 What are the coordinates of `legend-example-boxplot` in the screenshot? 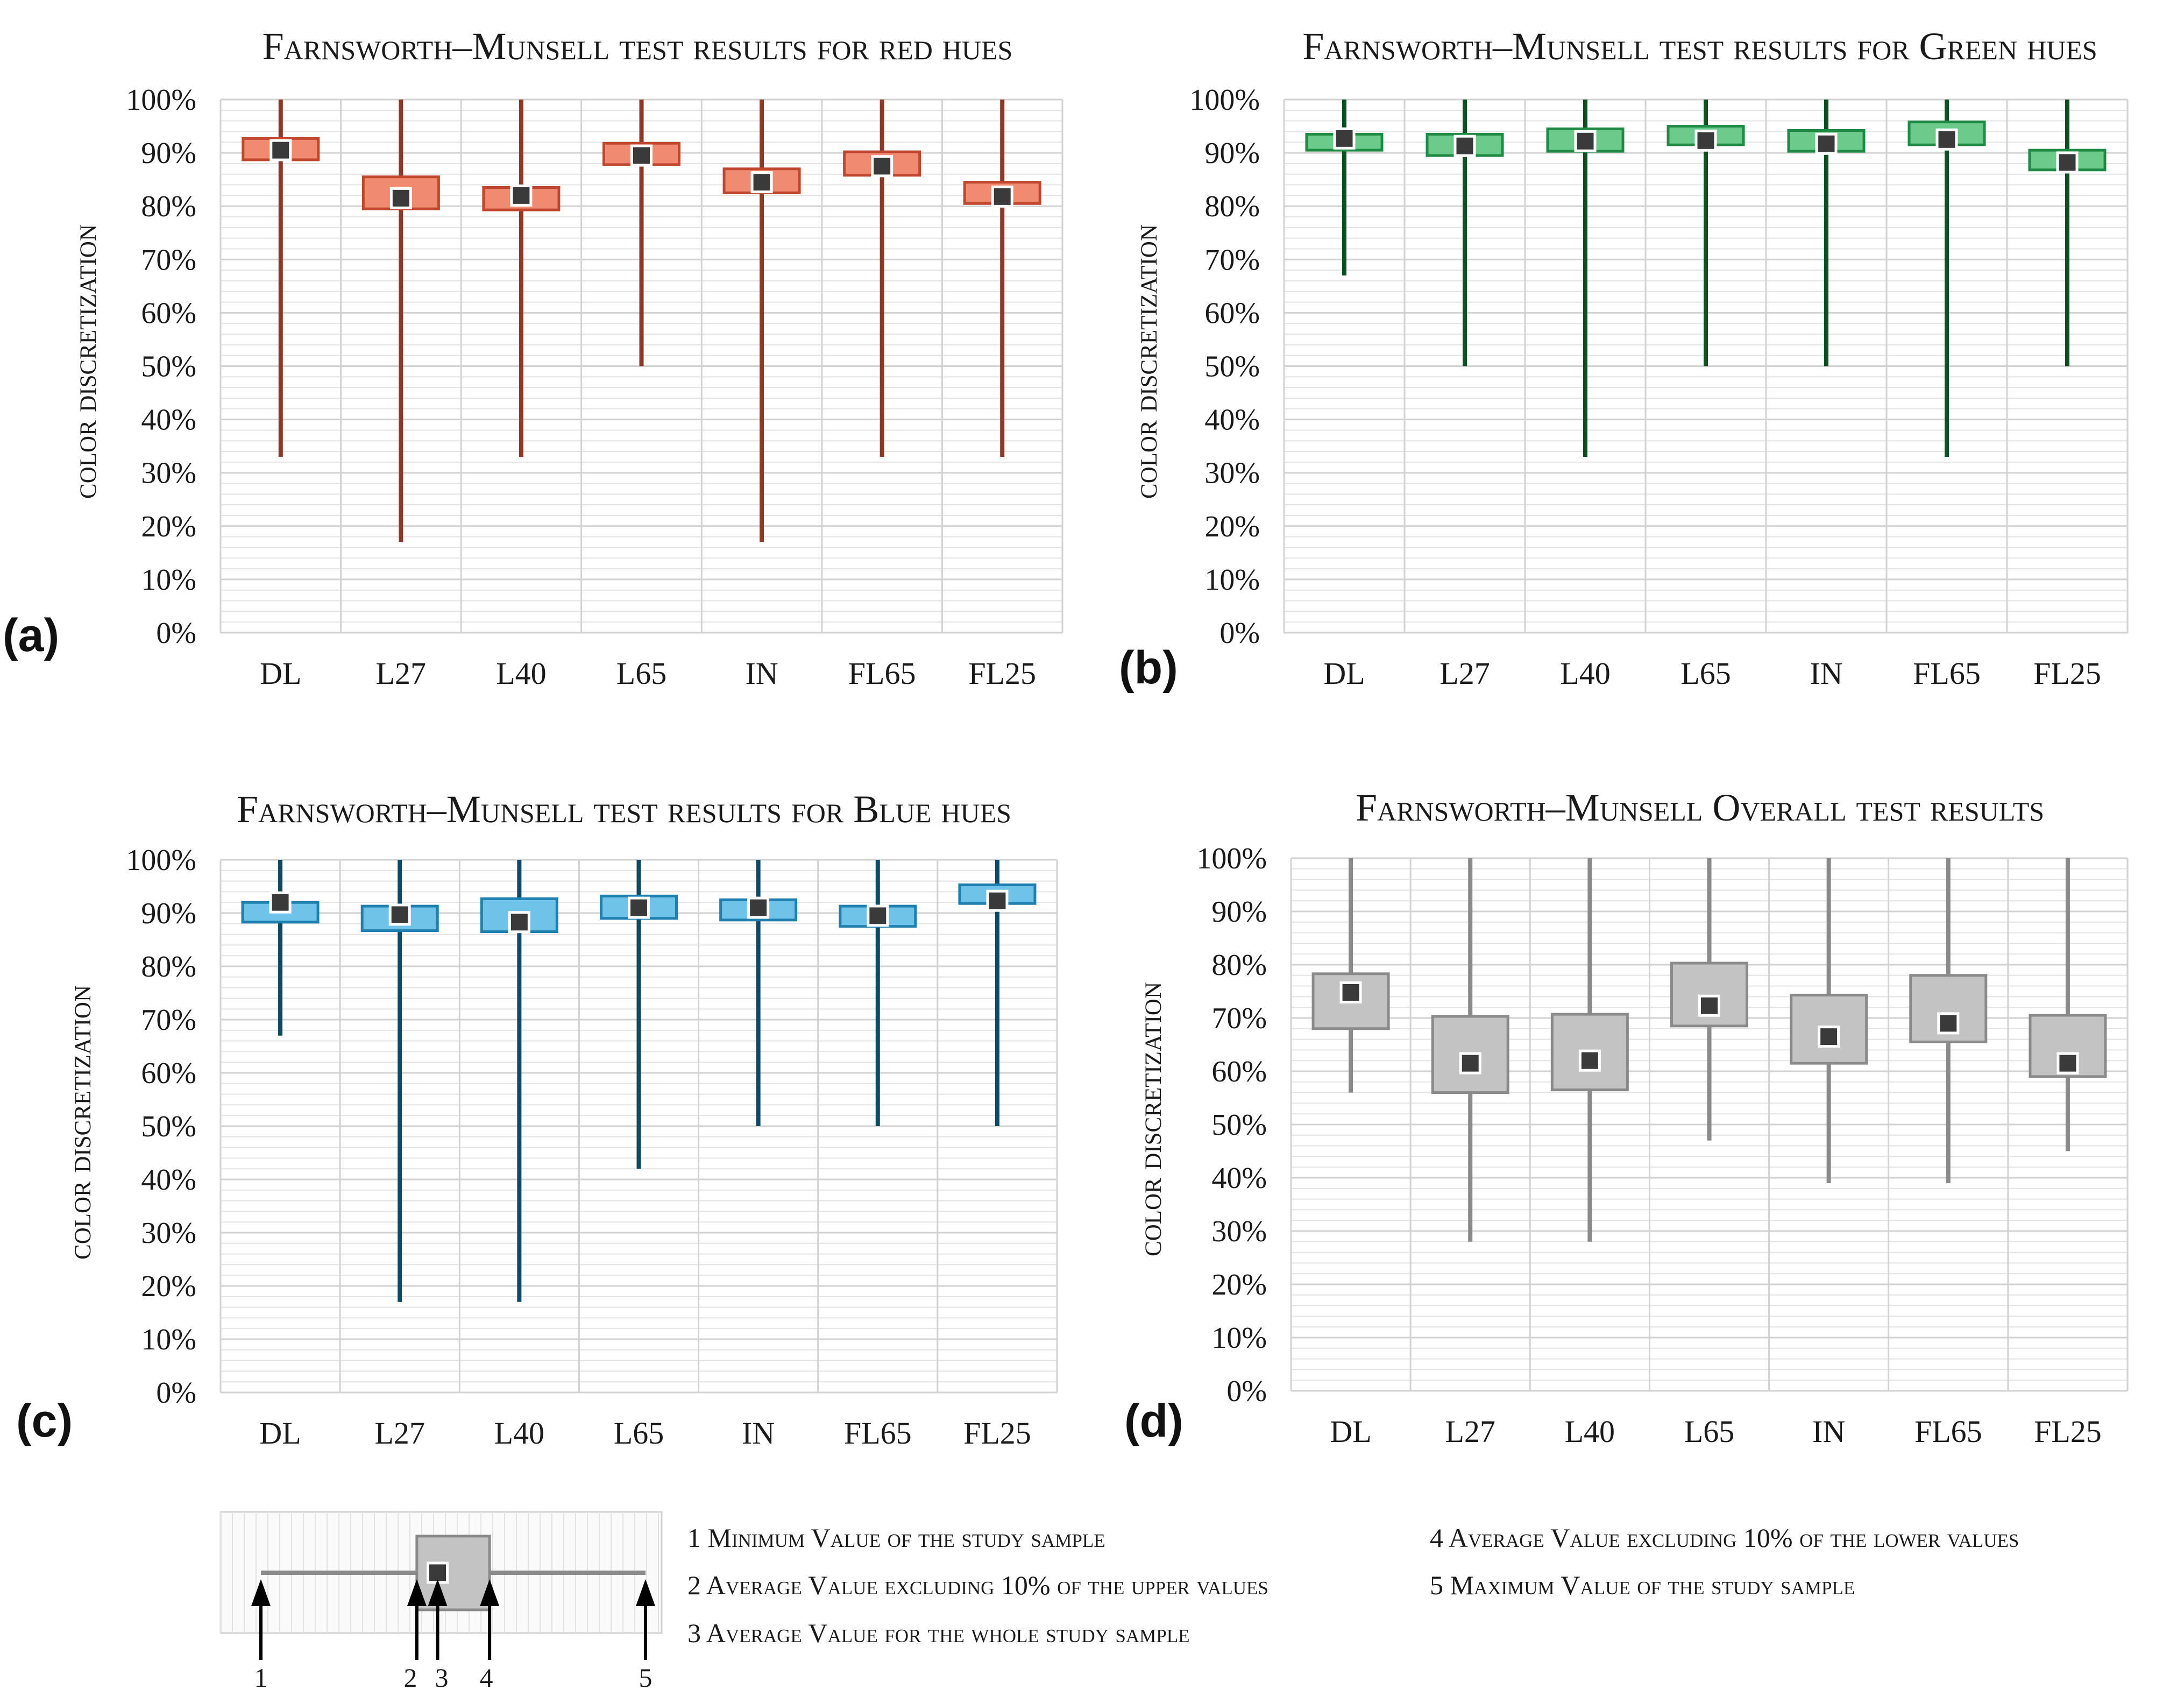 It's located at (441, 1585).